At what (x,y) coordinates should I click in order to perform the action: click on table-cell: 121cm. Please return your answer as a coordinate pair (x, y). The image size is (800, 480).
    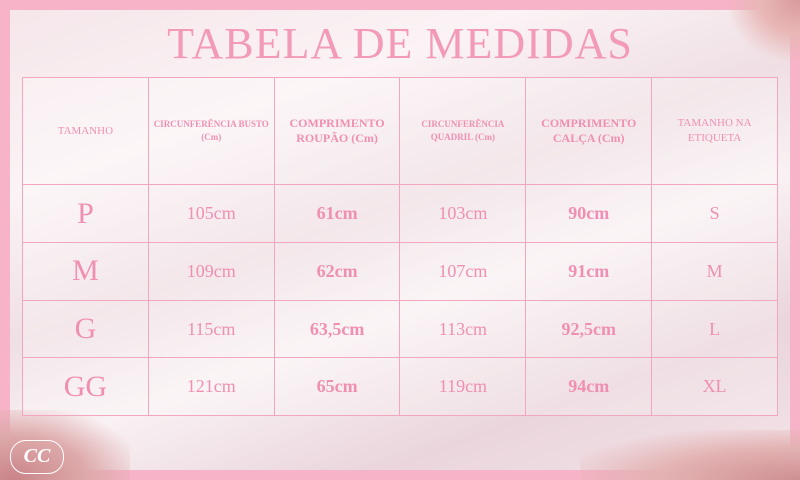
    Looking at the image, I should click on (211, 386).